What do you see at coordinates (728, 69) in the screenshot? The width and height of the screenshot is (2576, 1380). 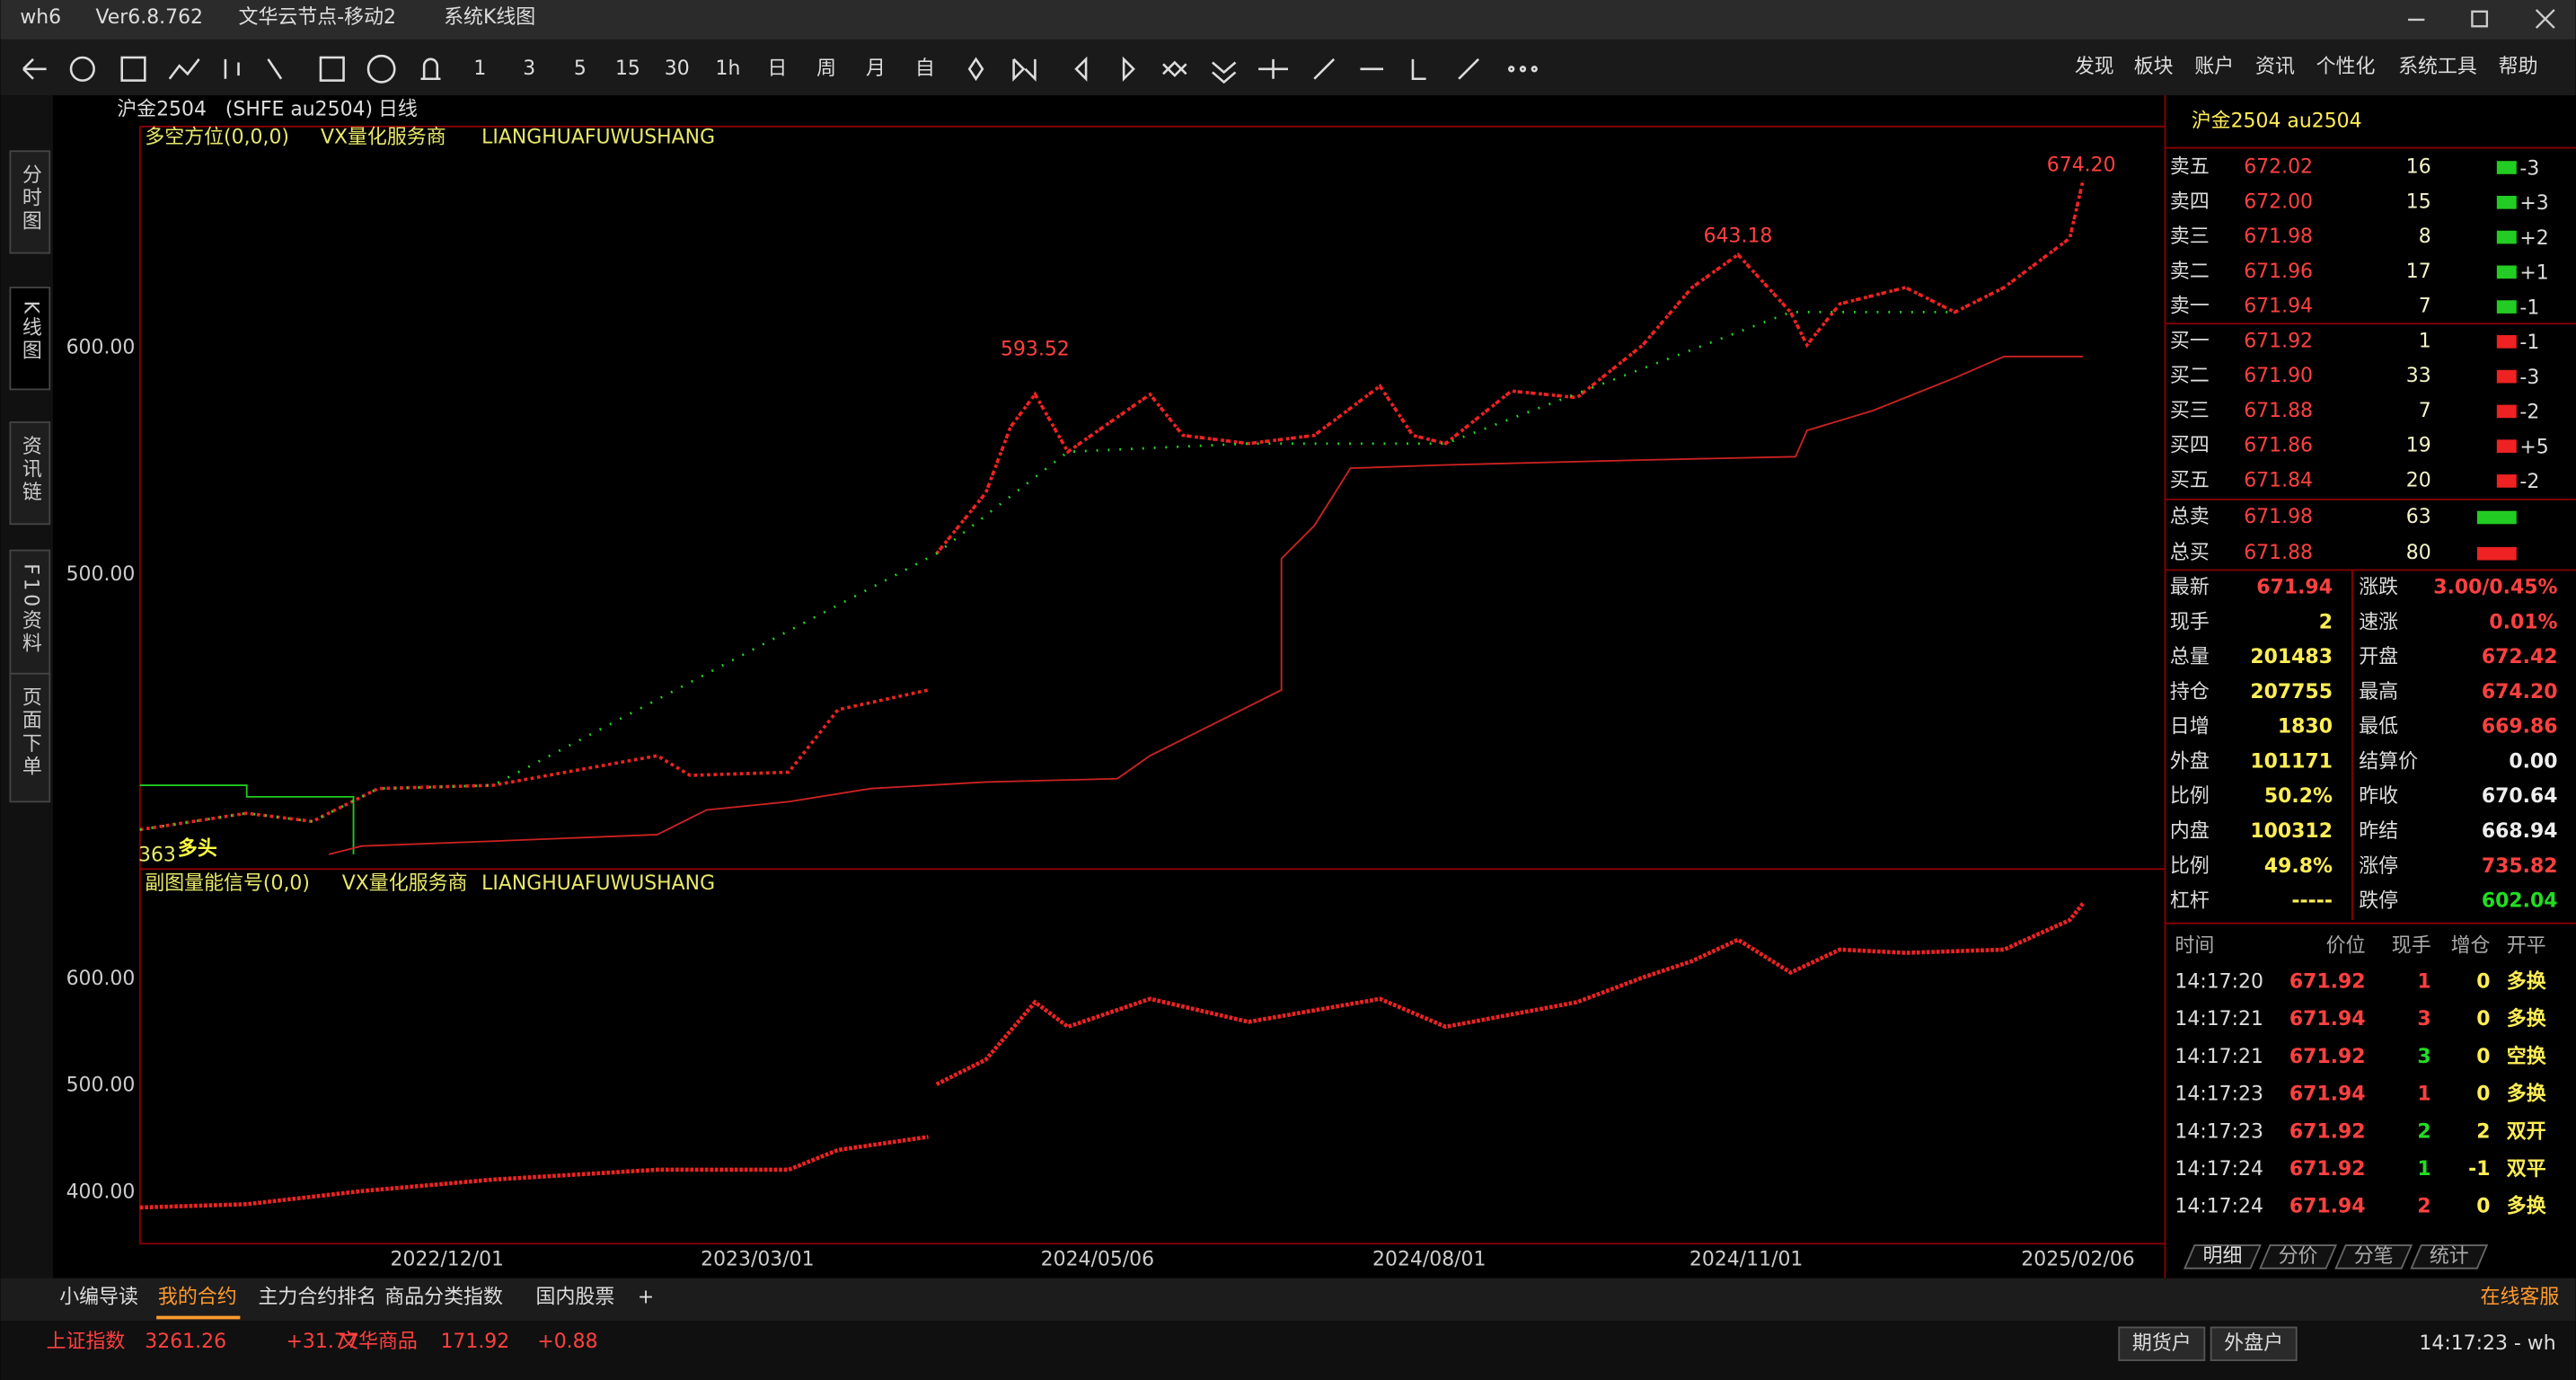 I see `period-button: 1h` at bounding box center [728, 69].